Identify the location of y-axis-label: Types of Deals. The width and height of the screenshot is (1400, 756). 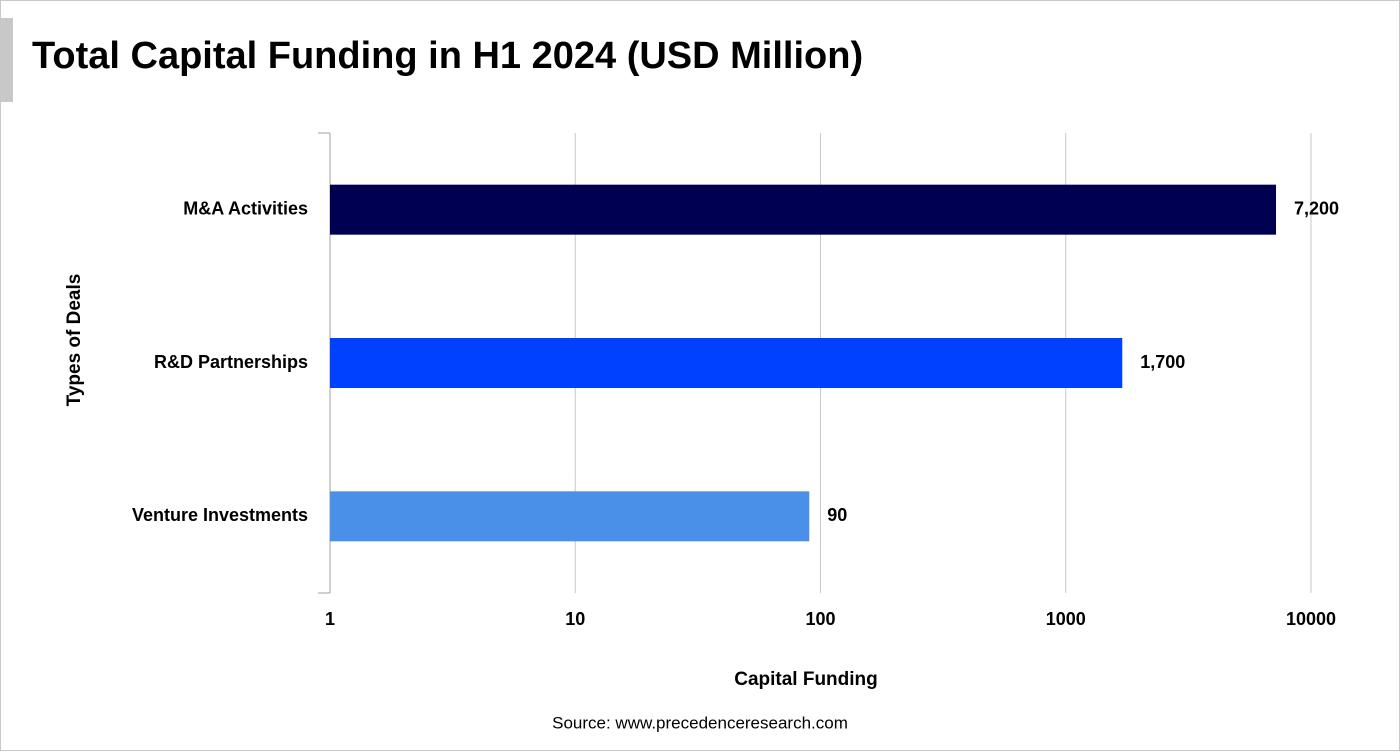
(74, 340).